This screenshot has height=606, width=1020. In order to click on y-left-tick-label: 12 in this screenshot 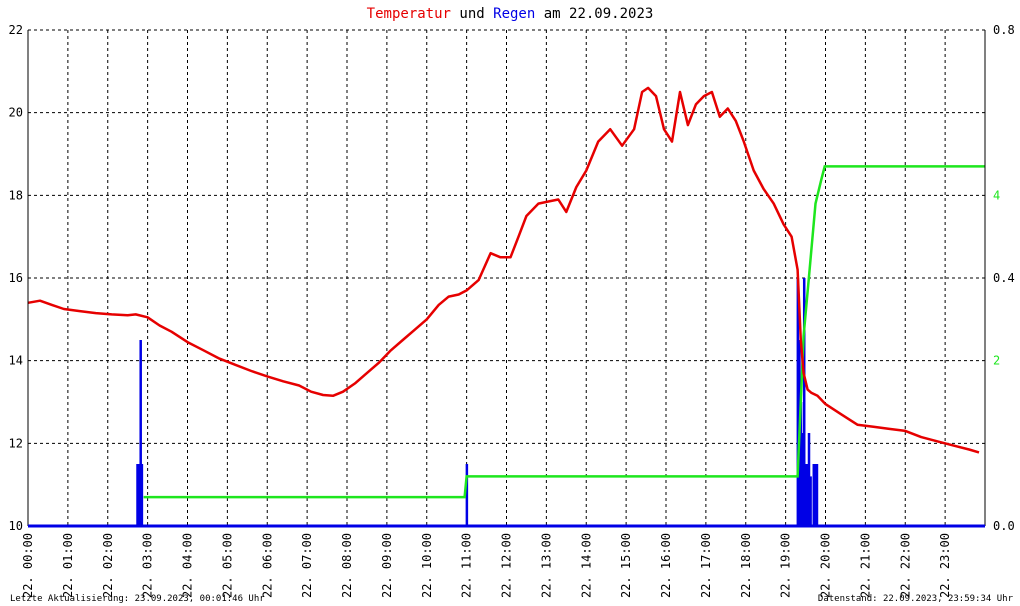, I will do `click(16, 443)`.